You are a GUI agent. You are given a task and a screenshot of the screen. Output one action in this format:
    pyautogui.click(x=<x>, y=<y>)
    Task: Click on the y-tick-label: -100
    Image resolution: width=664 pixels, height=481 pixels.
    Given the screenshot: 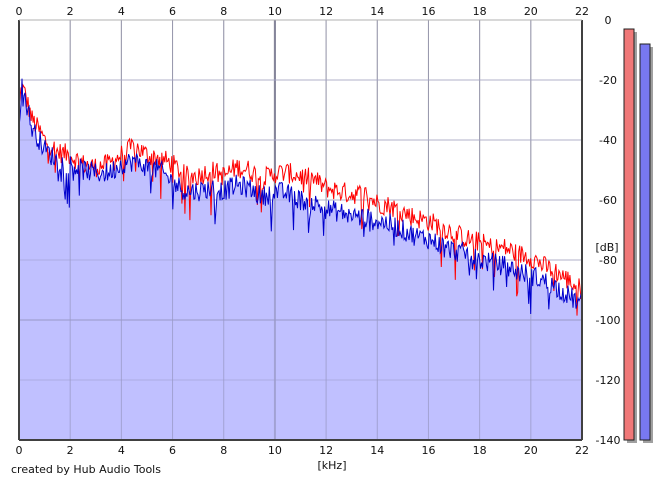 What is the action you would take?
    pyautogui.click(x=608, y=320)
    